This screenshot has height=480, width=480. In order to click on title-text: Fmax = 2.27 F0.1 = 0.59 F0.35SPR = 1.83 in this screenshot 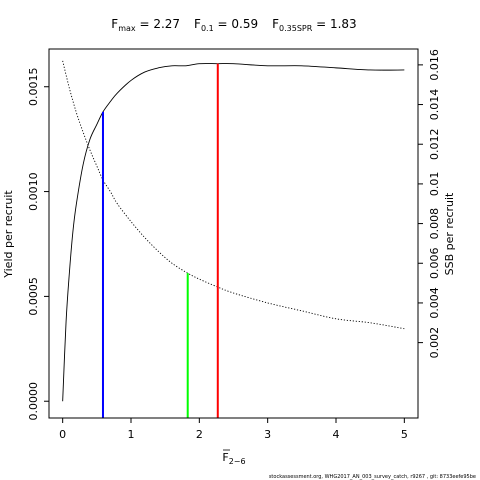, I will do `click(233, 25)`.